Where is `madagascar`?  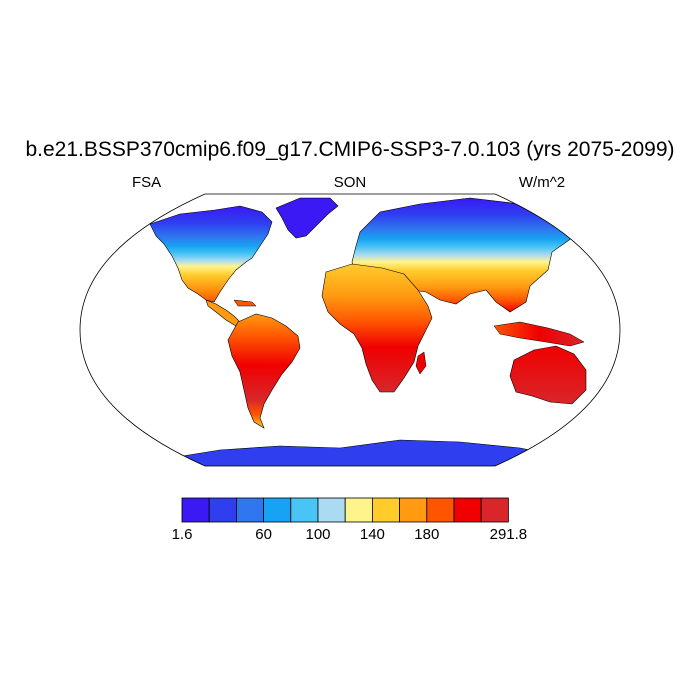
madagascar is located at coordinates (421, 363).